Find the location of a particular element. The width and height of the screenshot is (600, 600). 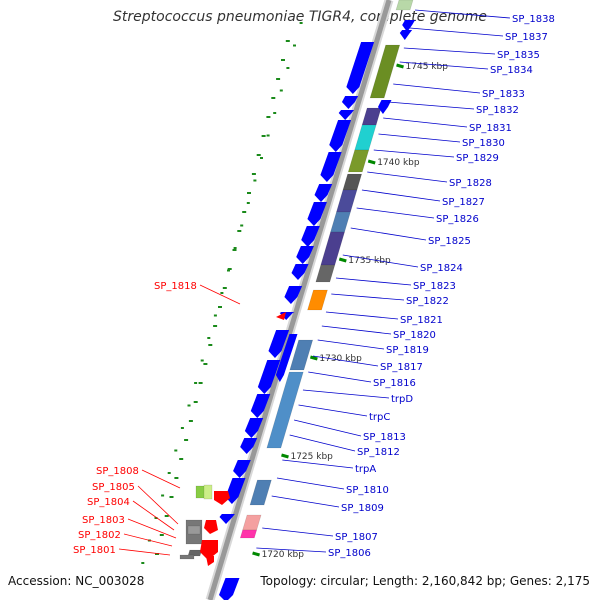

gene-label: SP_1826 is located at coordinates (457, 219).